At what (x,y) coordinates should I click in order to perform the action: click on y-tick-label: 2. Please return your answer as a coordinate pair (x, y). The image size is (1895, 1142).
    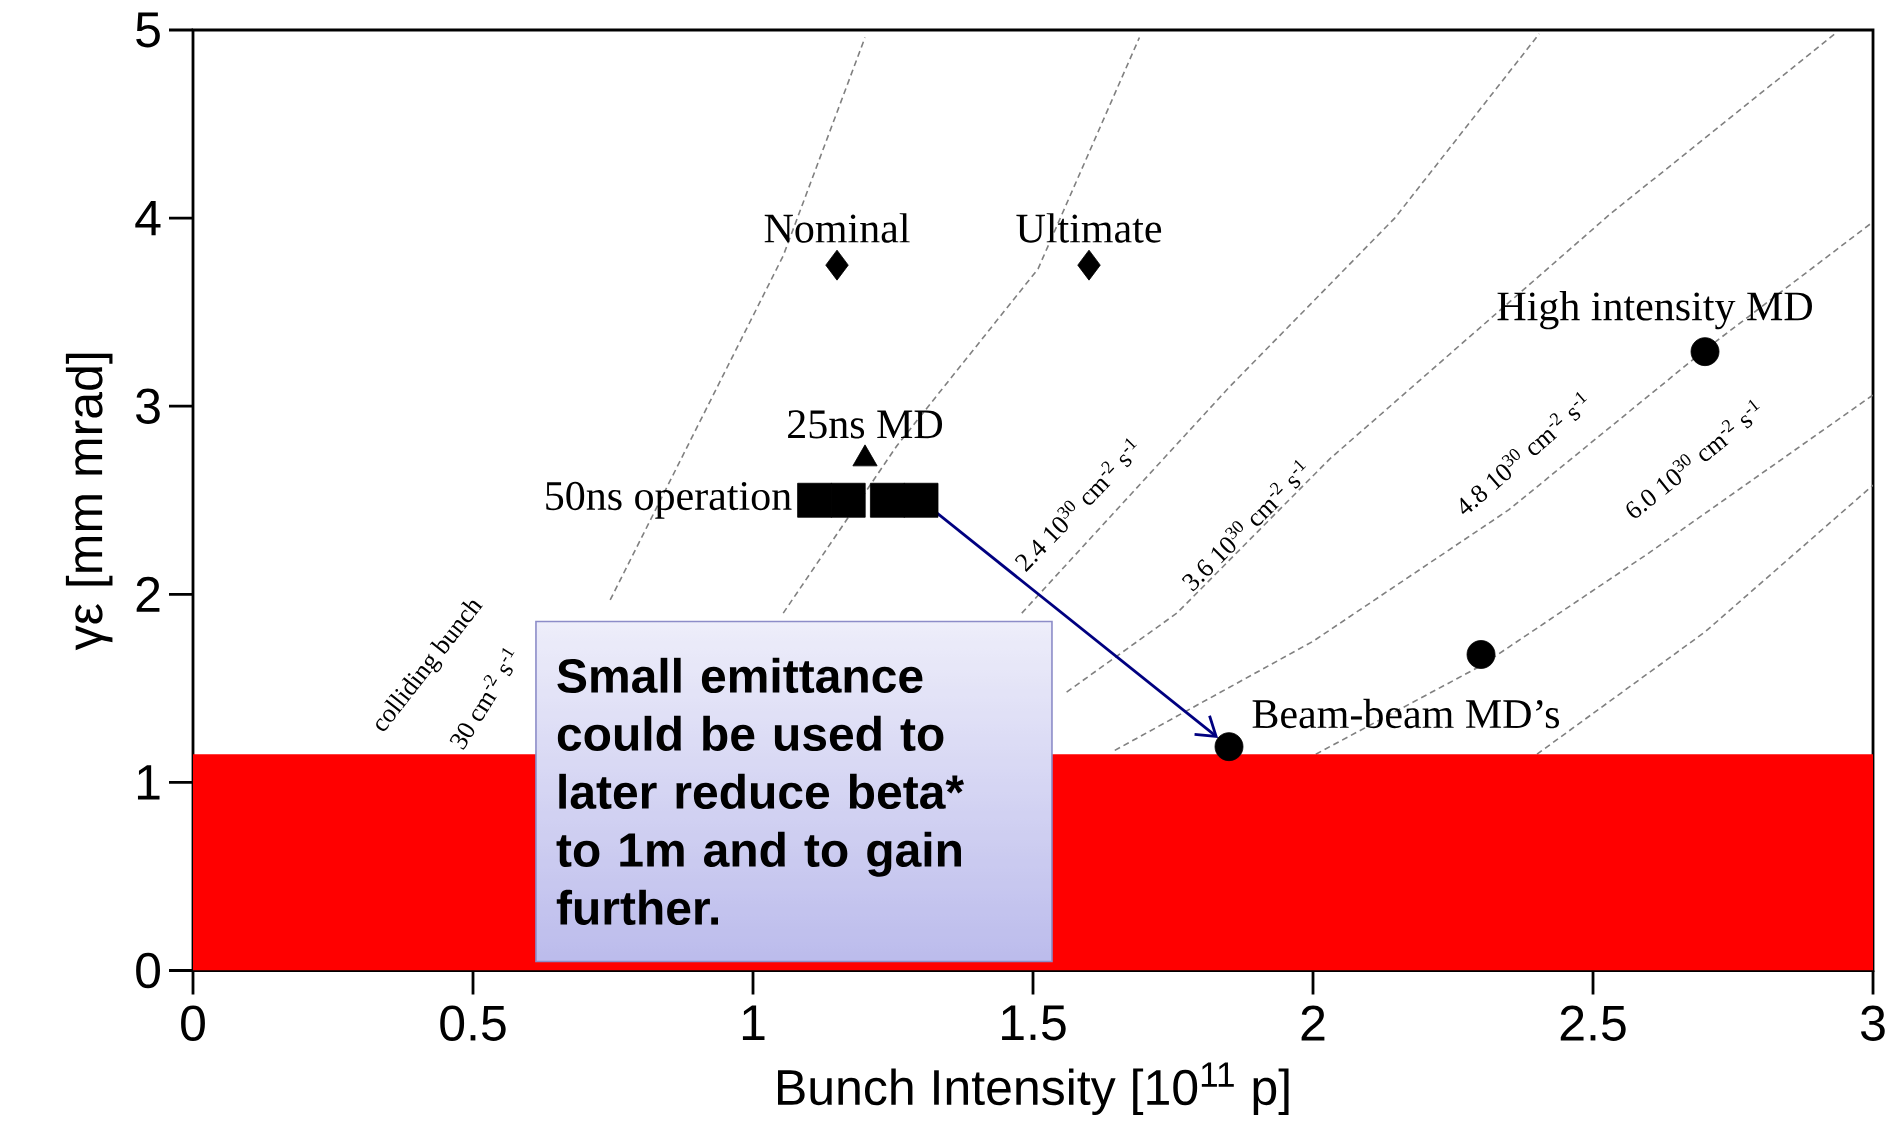
    Looking at the image, I should click on (148, 594).